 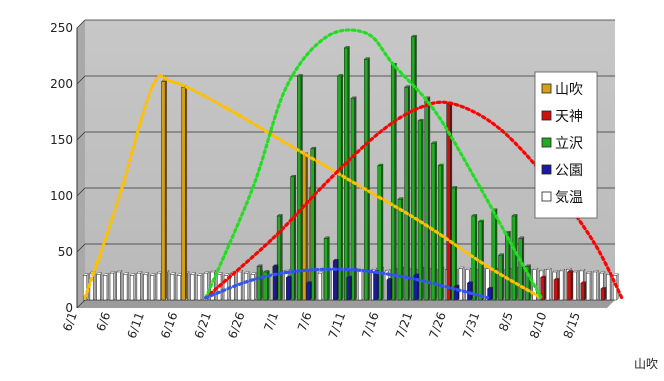 What do you see at coordinates (271, 321) in the screenshot?
I see `x-tick-label: 7/1` at bounding box center [271, 321].